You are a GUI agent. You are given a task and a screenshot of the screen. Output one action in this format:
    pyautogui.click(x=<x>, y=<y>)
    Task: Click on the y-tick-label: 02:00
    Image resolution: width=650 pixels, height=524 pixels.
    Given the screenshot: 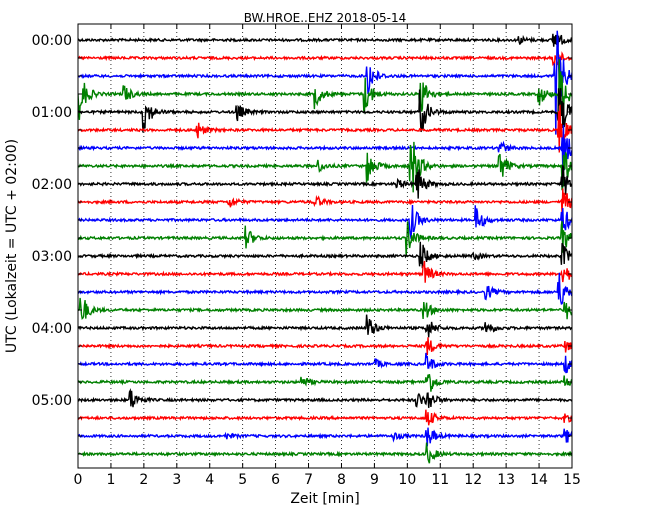 What is the action you would take?
    pyautogui.click(x=52, y=185)
    